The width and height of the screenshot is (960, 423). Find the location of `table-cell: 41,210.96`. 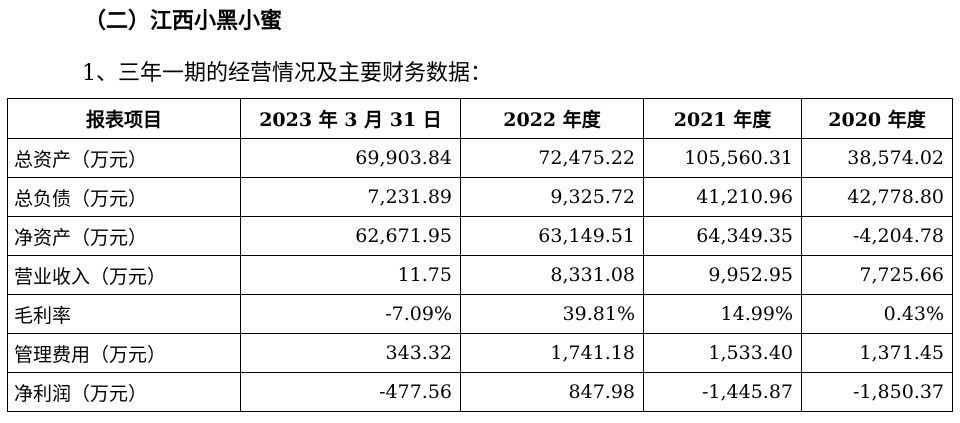

table-cell: 41,210.96 is located at coordinates (722, 197).